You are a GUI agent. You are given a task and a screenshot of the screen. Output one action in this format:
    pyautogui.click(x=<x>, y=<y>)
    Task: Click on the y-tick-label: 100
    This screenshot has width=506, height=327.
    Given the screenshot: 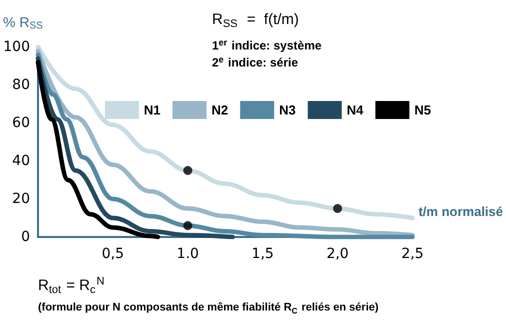 What is the action you would take?
    pyautogui.click(x=16, y=47)
    